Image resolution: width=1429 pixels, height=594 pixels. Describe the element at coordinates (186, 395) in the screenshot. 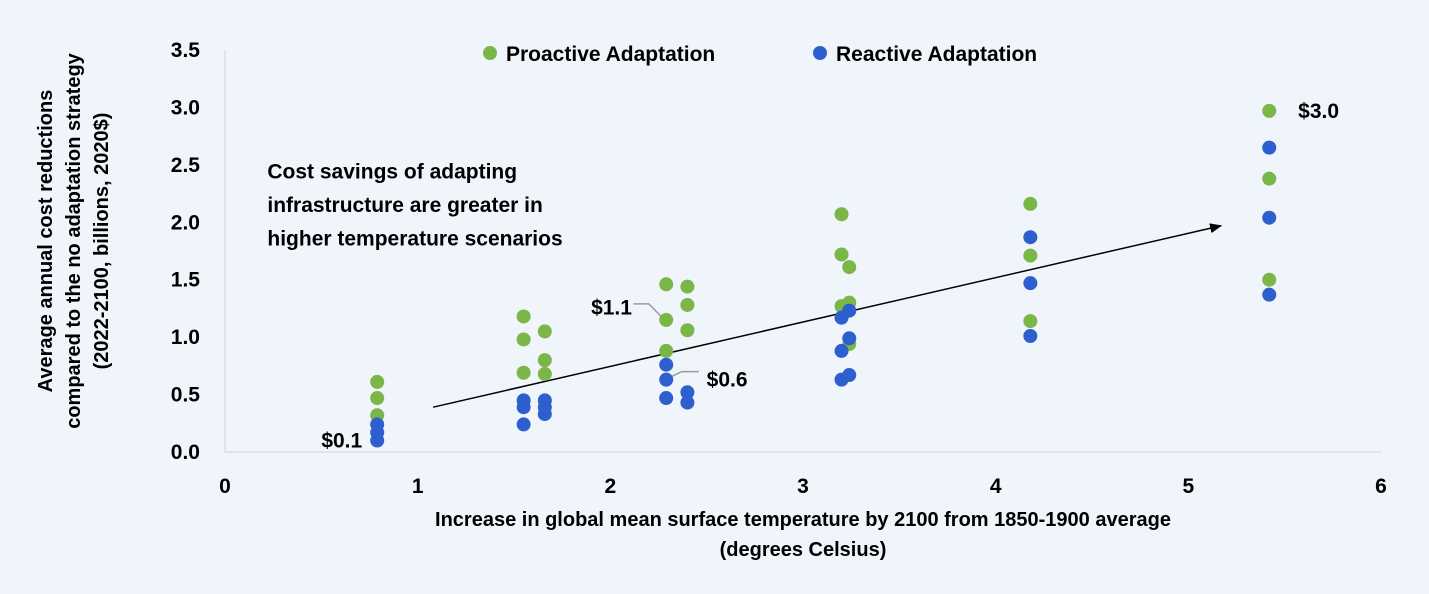

I see `y-tick-label: 0.5` at that location.